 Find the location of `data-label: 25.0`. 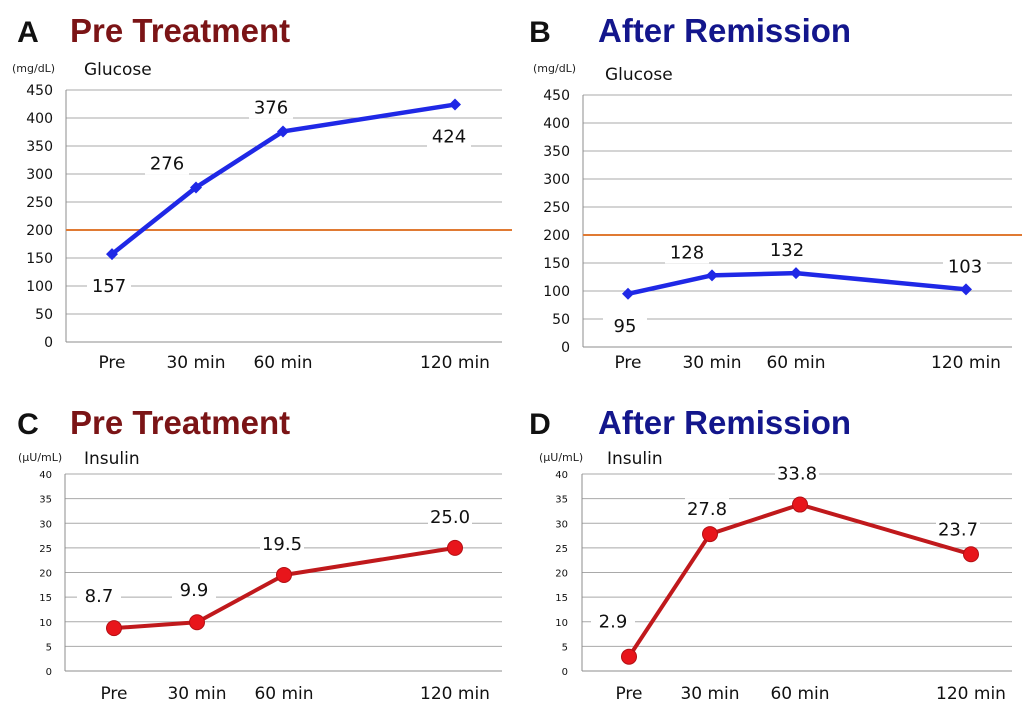

data-label: 25.0 is located at coordinates (450, 517).